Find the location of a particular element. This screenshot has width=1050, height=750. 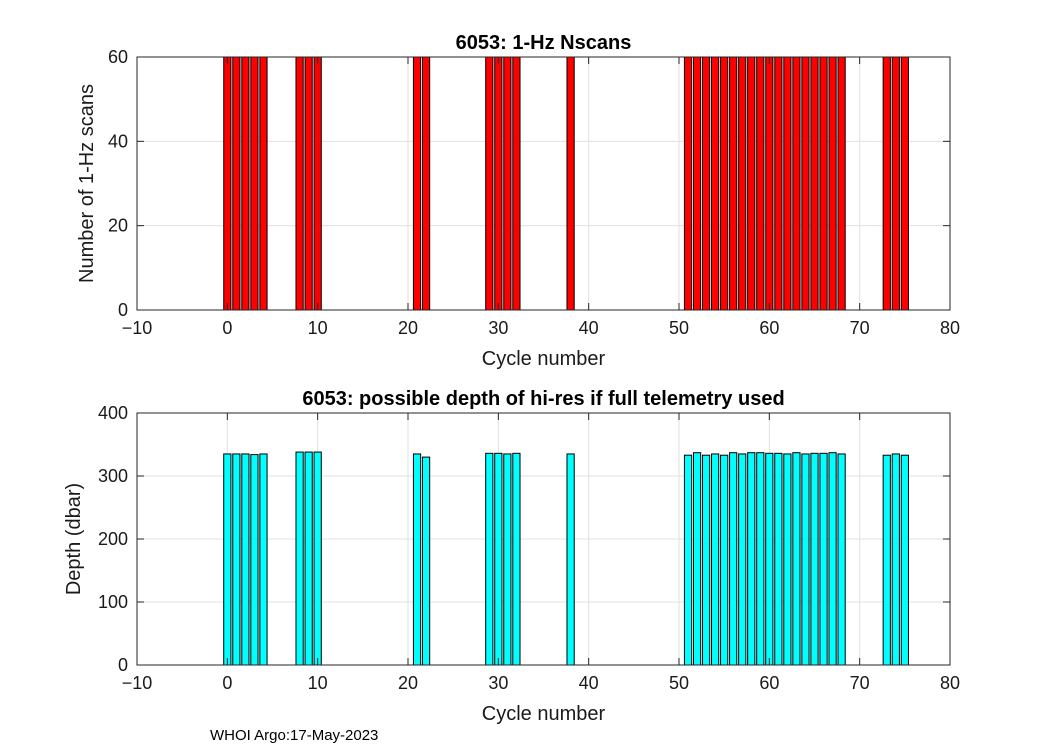

chart2-x-tick-label: 10 is located at coordinates (318, 683).